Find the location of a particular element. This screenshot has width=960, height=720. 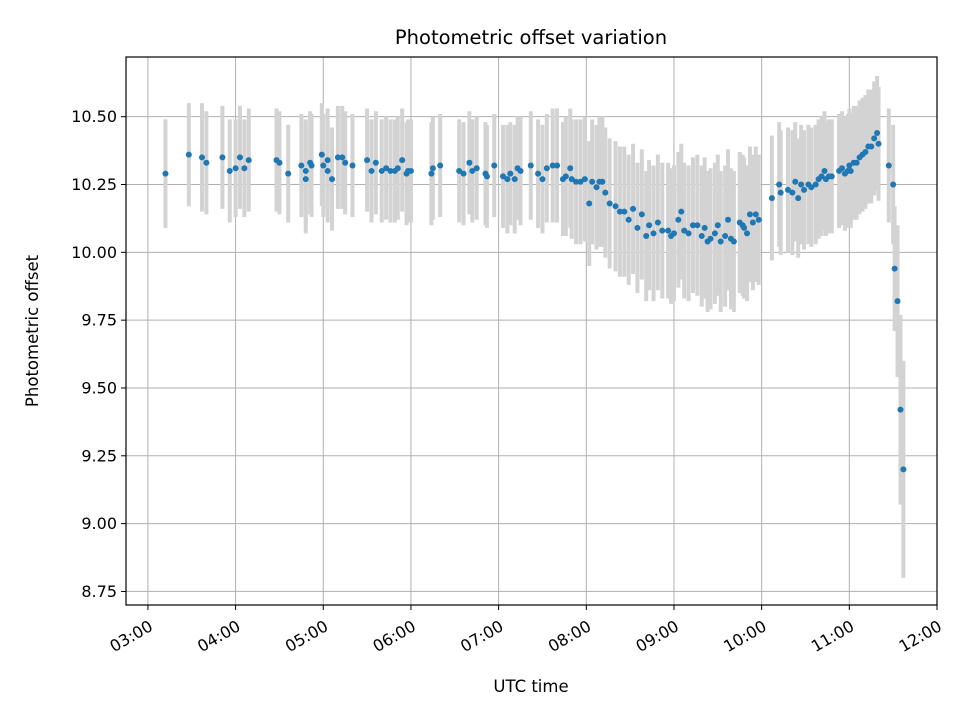

y-tick-label: 10.00 is located at coordinates (94, 252).